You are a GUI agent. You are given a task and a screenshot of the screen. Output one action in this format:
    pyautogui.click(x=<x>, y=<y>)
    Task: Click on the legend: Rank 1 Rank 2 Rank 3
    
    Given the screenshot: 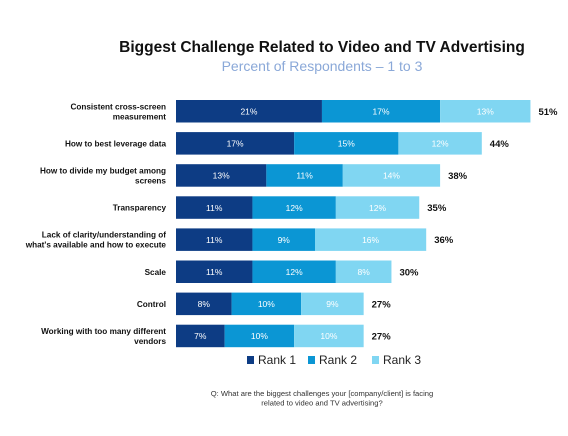 What is the action you would take?
    pyautogui.click(x=334, y=360)
    